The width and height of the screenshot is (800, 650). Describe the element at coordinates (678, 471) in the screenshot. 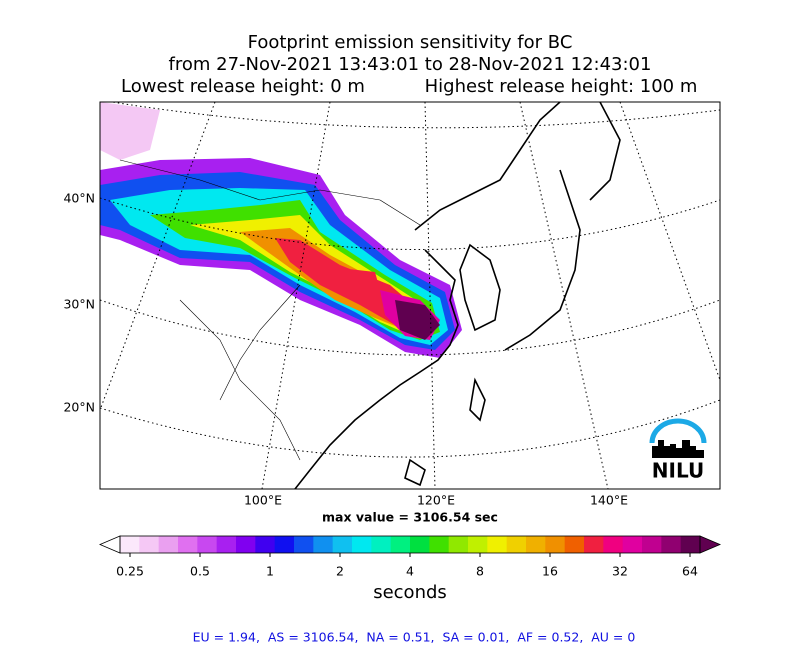

I see `logo-text: NILU` at that location.